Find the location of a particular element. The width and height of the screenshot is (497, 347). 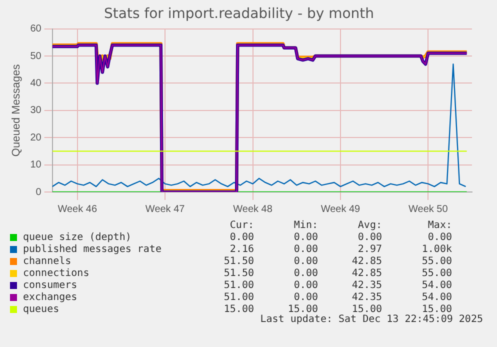

legend-label: queues is located at coordinates (41, 309).